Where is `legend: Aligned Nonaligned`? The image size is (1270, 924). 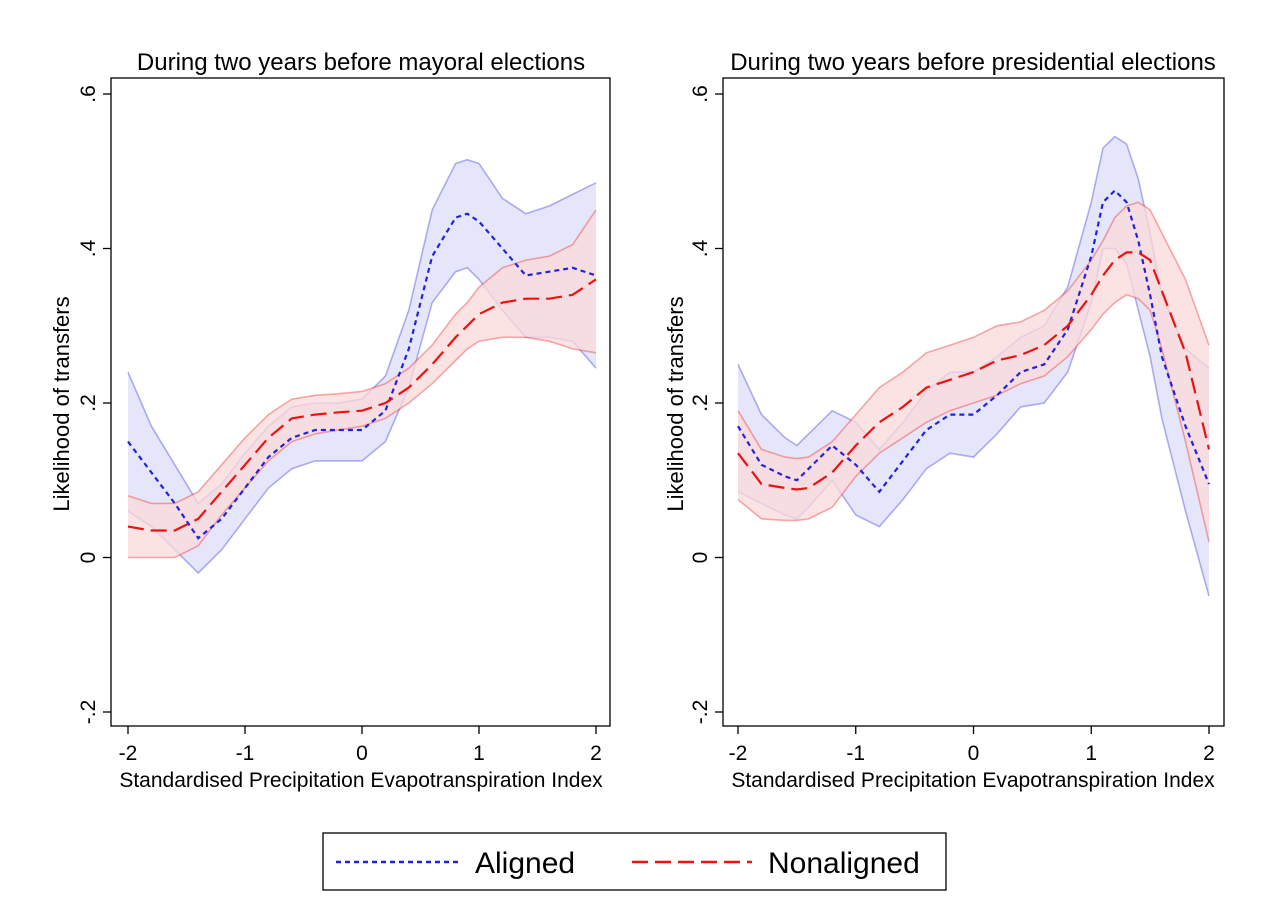
legend: Aligned Nonaligned is located at coordinates (634, 861).